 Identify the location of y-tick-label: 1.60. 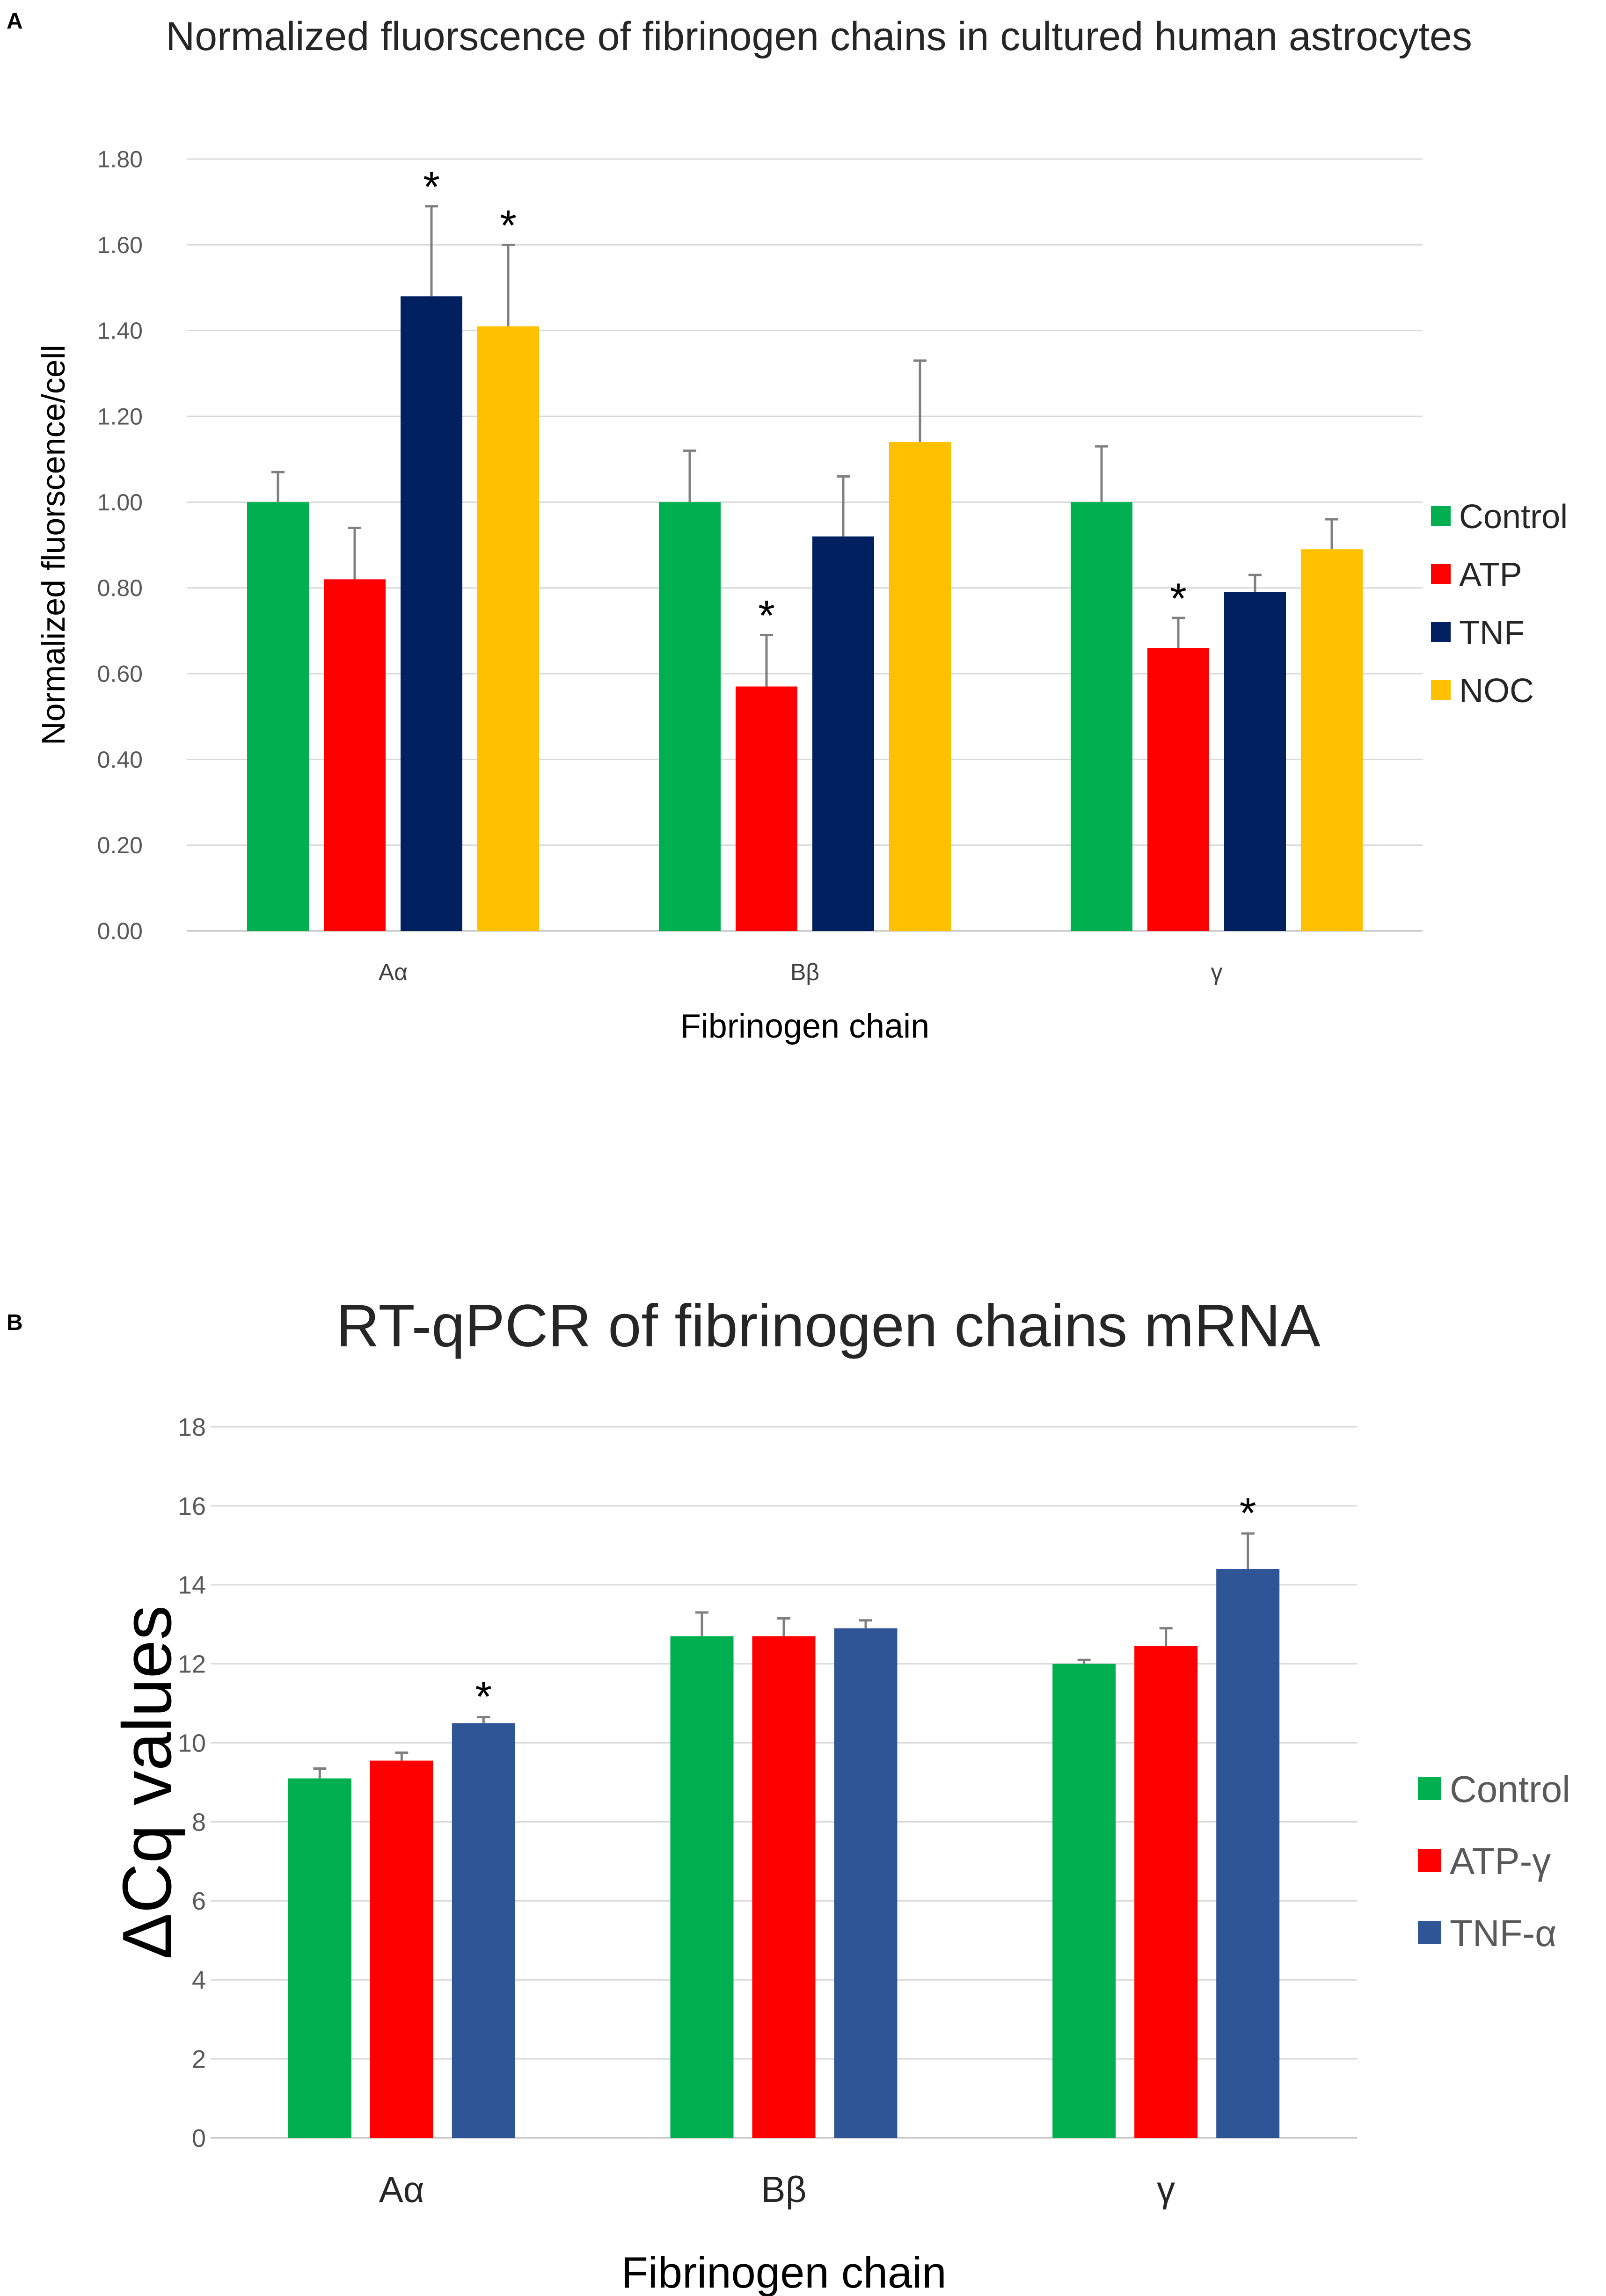
(120, 245).